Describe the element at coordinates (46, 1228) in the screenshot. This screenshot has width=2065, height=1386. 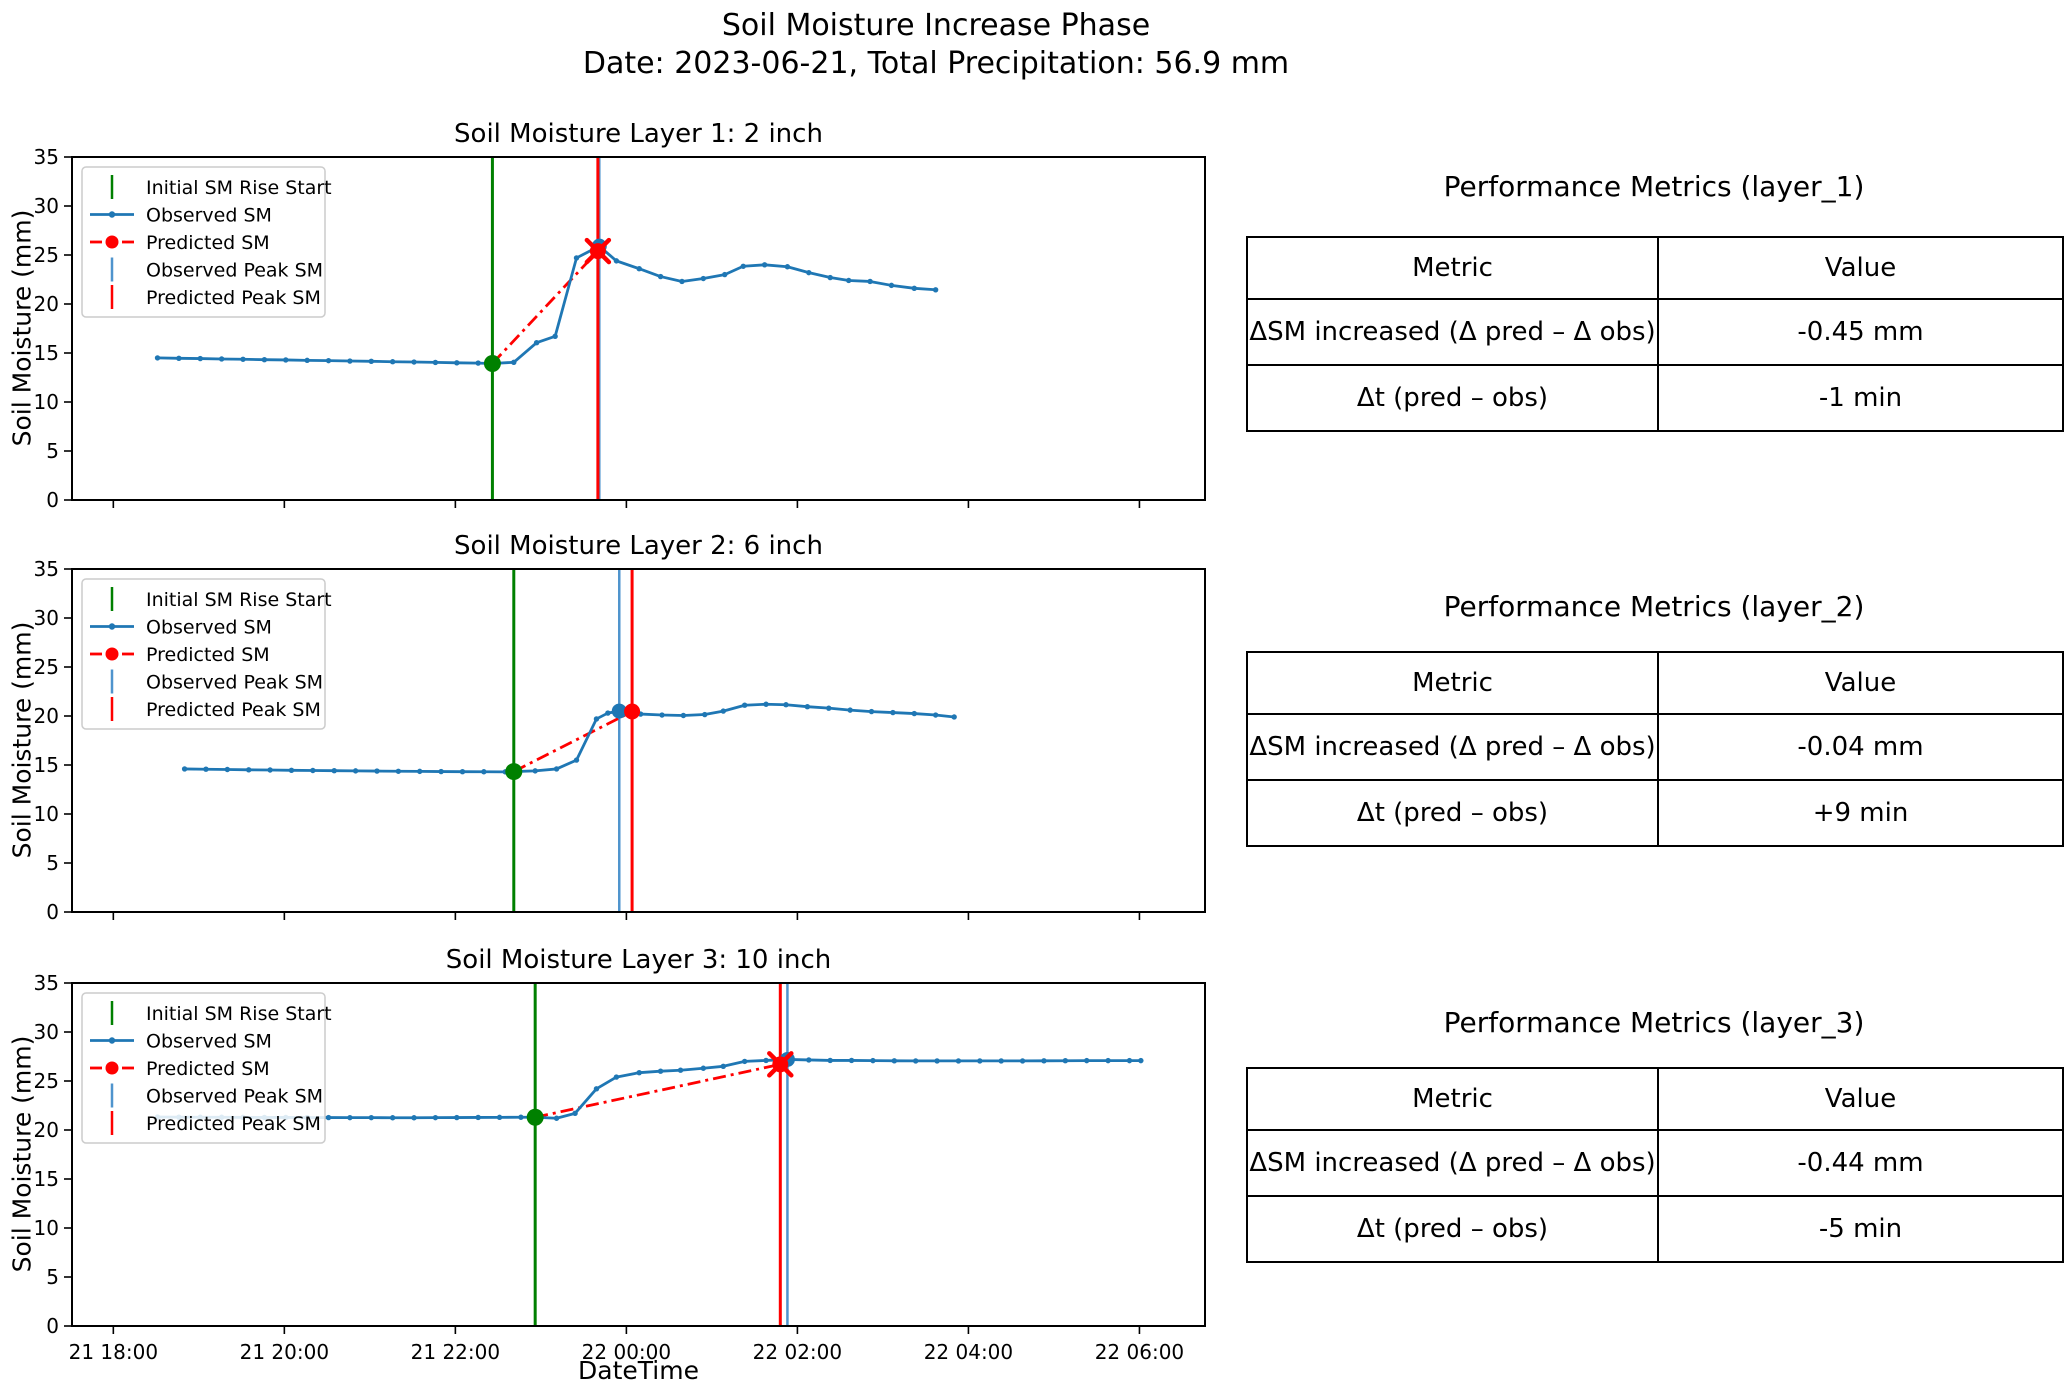
I see `y-tick-label: 10` at that location.